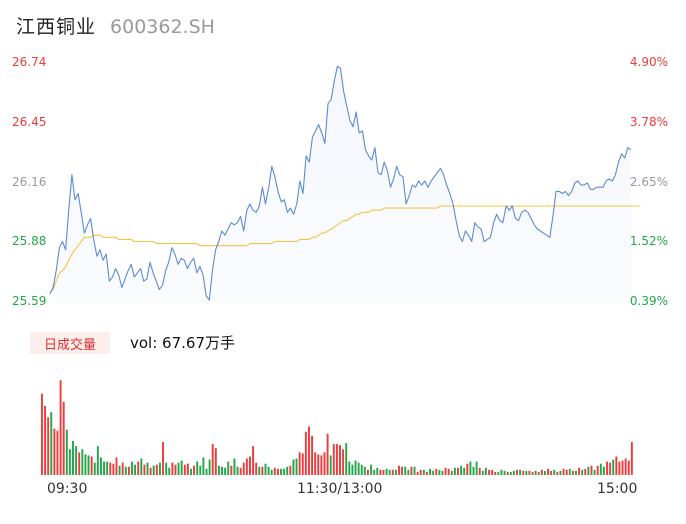 Image resolution: width=686 pixels, height=524 pixels. What do you see at coordinates (648, 301) in the screenshot?
I see `y-tick-percent: 0.39%` at bounding box center [648, 301].